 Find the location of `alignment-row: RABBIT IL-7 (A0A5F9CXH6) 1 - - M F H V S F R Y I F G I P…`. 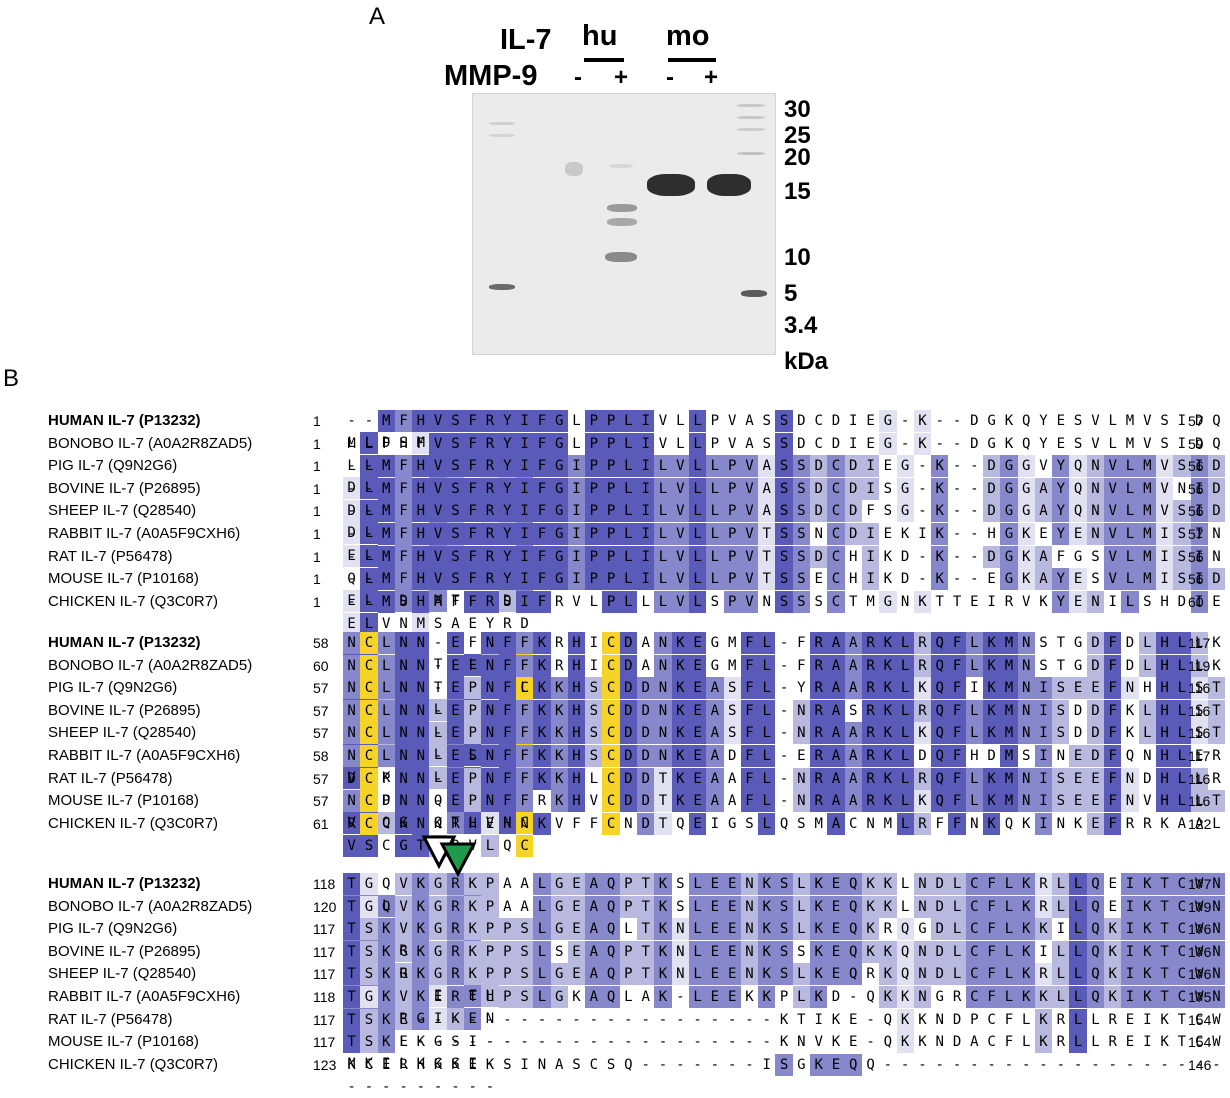

alignment-row: RABBIT IL-7 (A0A5F9CXH6) 1 - - M F H V S F R Y I F G I P… is located at coordinates (638, 545).